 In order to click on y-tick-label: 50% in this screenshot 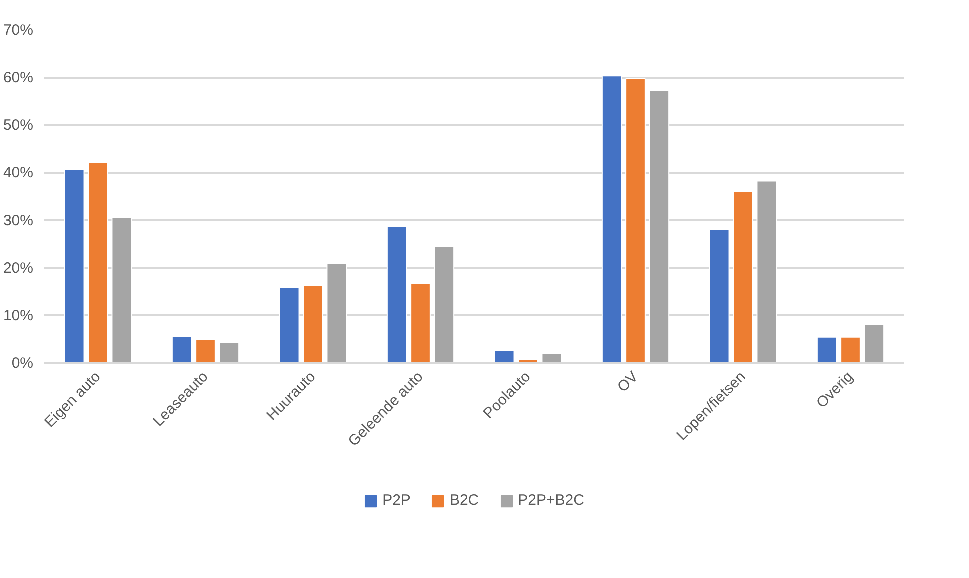, I will do `click(18, 125)`.